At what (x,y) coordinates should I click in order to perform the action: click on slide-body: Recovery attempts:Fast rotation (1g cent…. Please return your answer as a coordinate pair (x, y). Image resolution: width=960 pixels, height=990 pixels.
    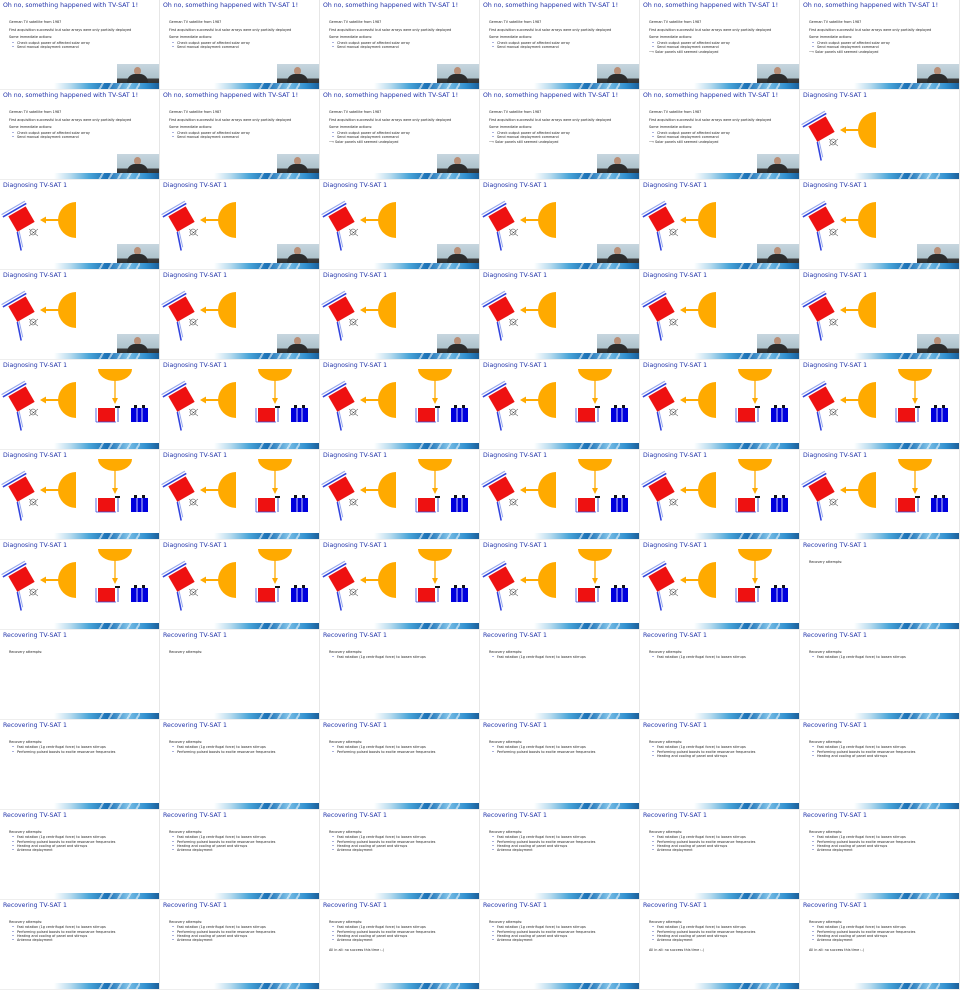
    Looking at the image, I should click on (222, 747).